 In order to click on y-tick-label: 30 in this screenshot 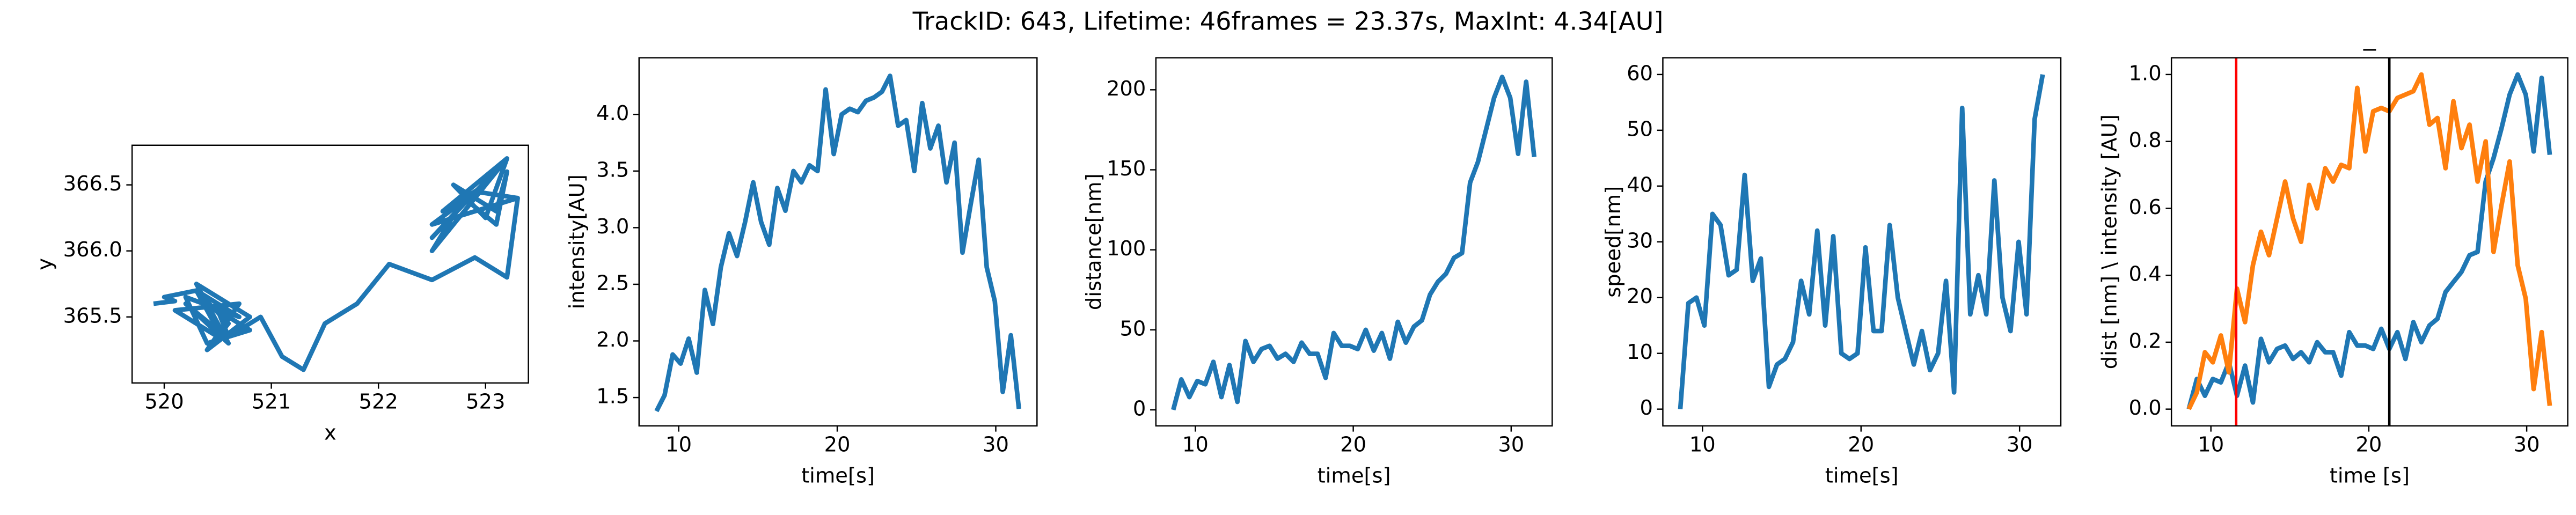, I will do `click(1640, 241)`.